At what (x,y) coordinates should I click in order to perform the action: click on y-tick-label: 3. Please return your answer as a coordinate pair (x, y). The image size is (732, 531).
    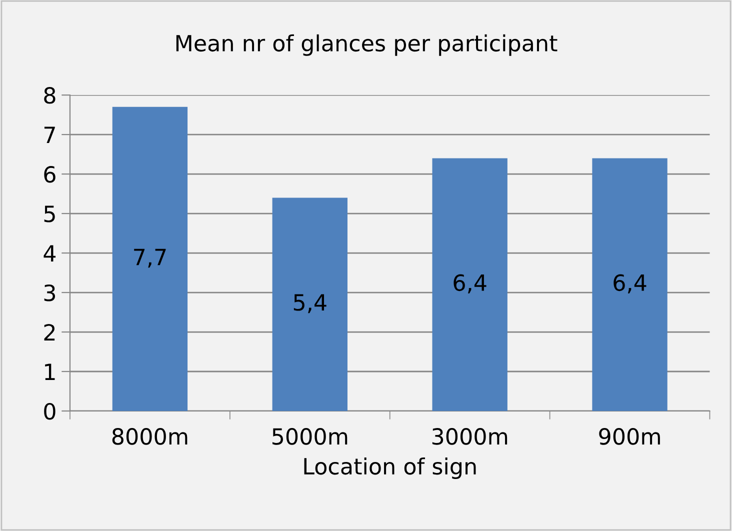
    Looking at the image, I should click on (50, 293).